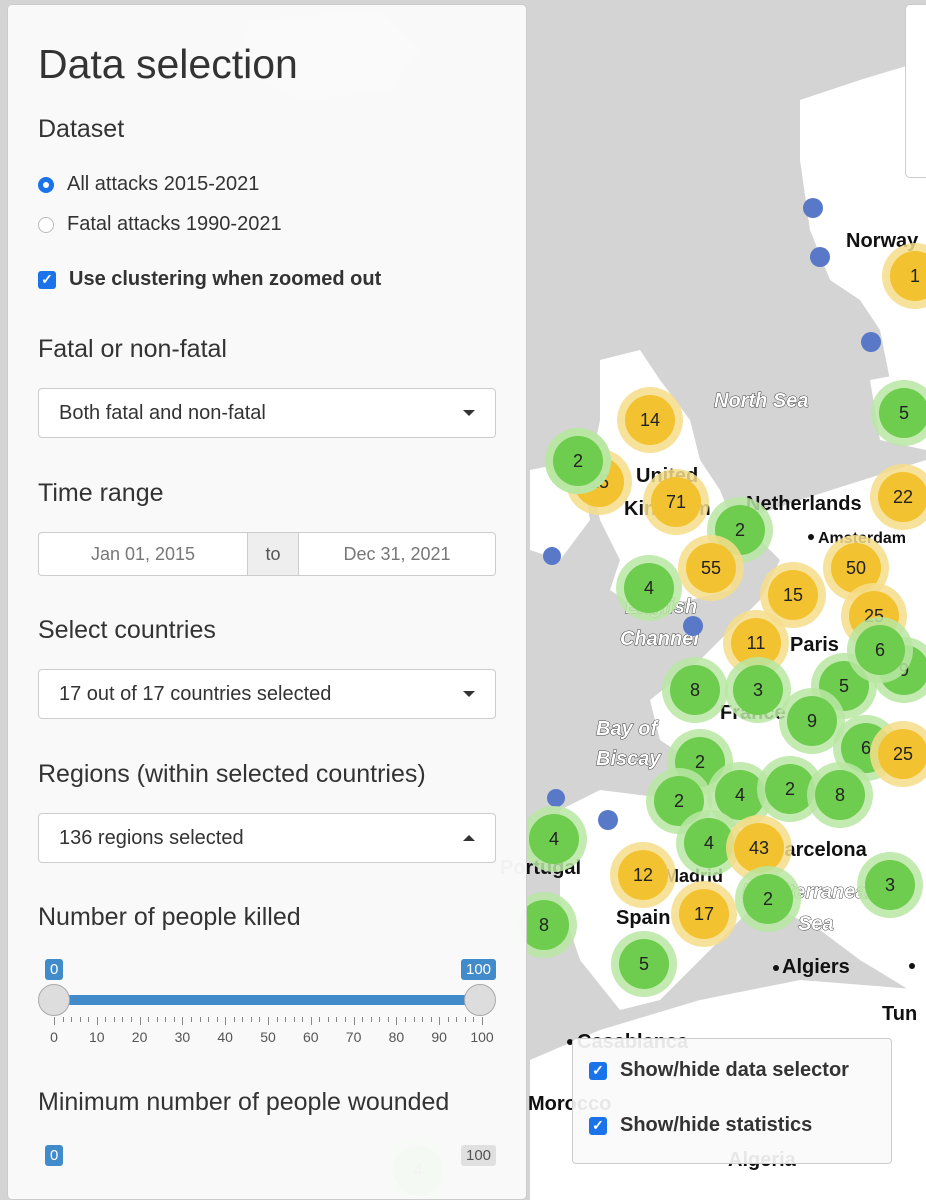 This screenshot has height=1200, width=926. Describe the element at coordinates (756, 643) in the screenshot. I see `cluster-marker: 11` at that location.